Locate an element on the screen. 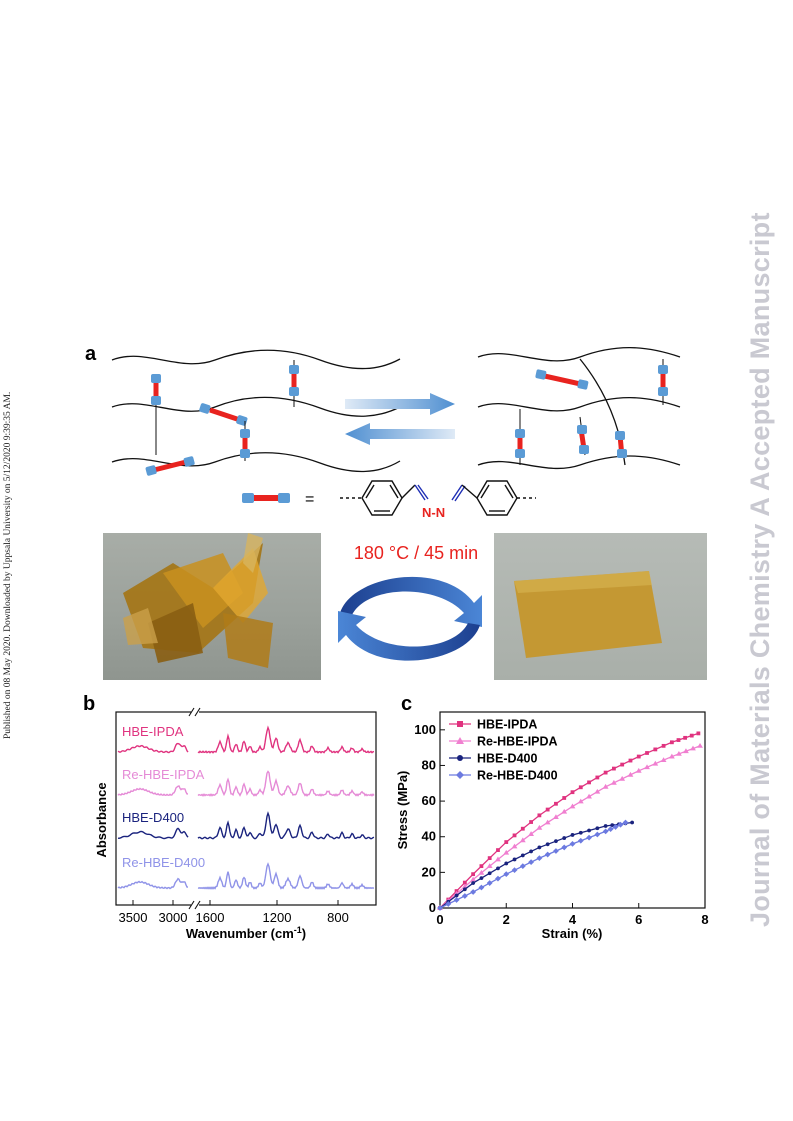  y-tick-label: 60 is located at coordinates (429, 800).